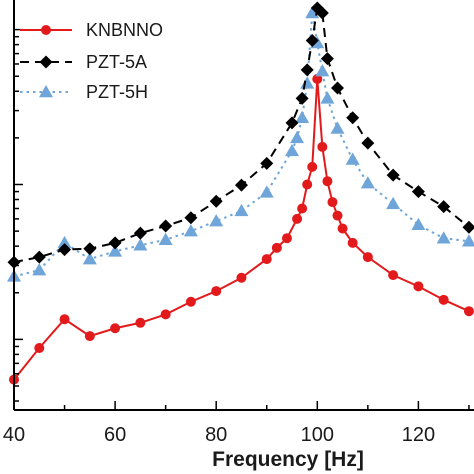 The height and width of the screenshot is (474, 474). What do you see at coordinates (124, 30) in the screenshot?
I see `legend-label: KNBNNO` at bounding box center [124, 30].